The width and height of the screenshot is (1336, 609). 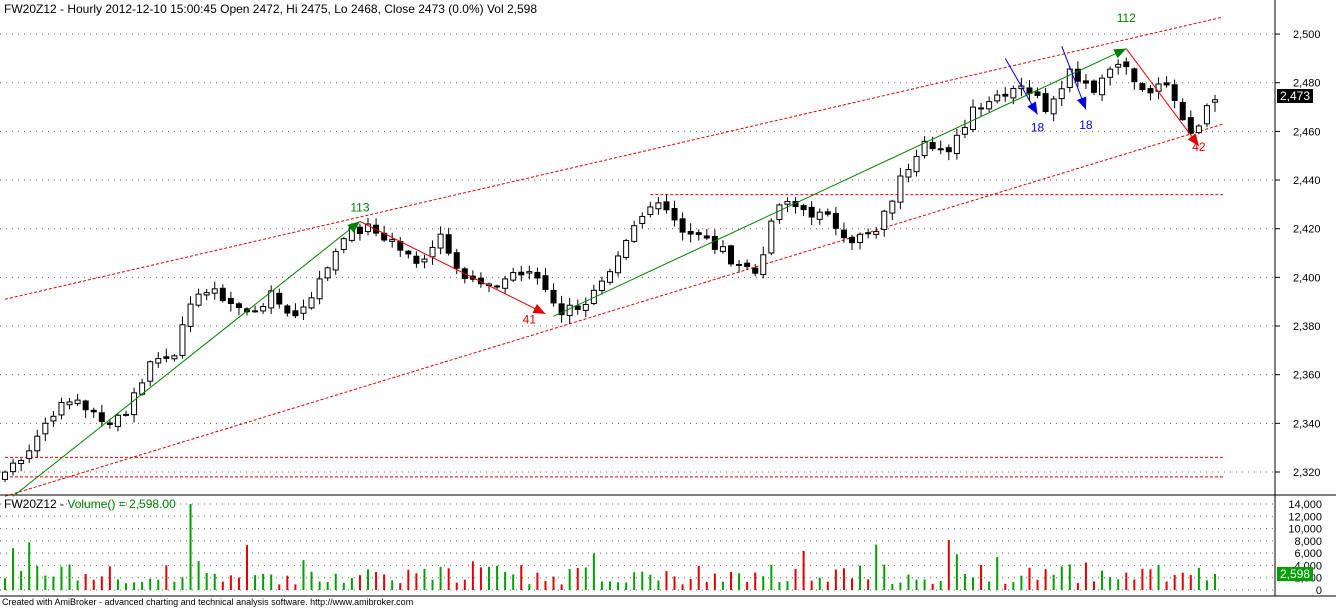 What do you see at coordinates (1307, 35) in the screenshot?
I see `price-tick-label: 2,500` at bounding box center [1307, 35].